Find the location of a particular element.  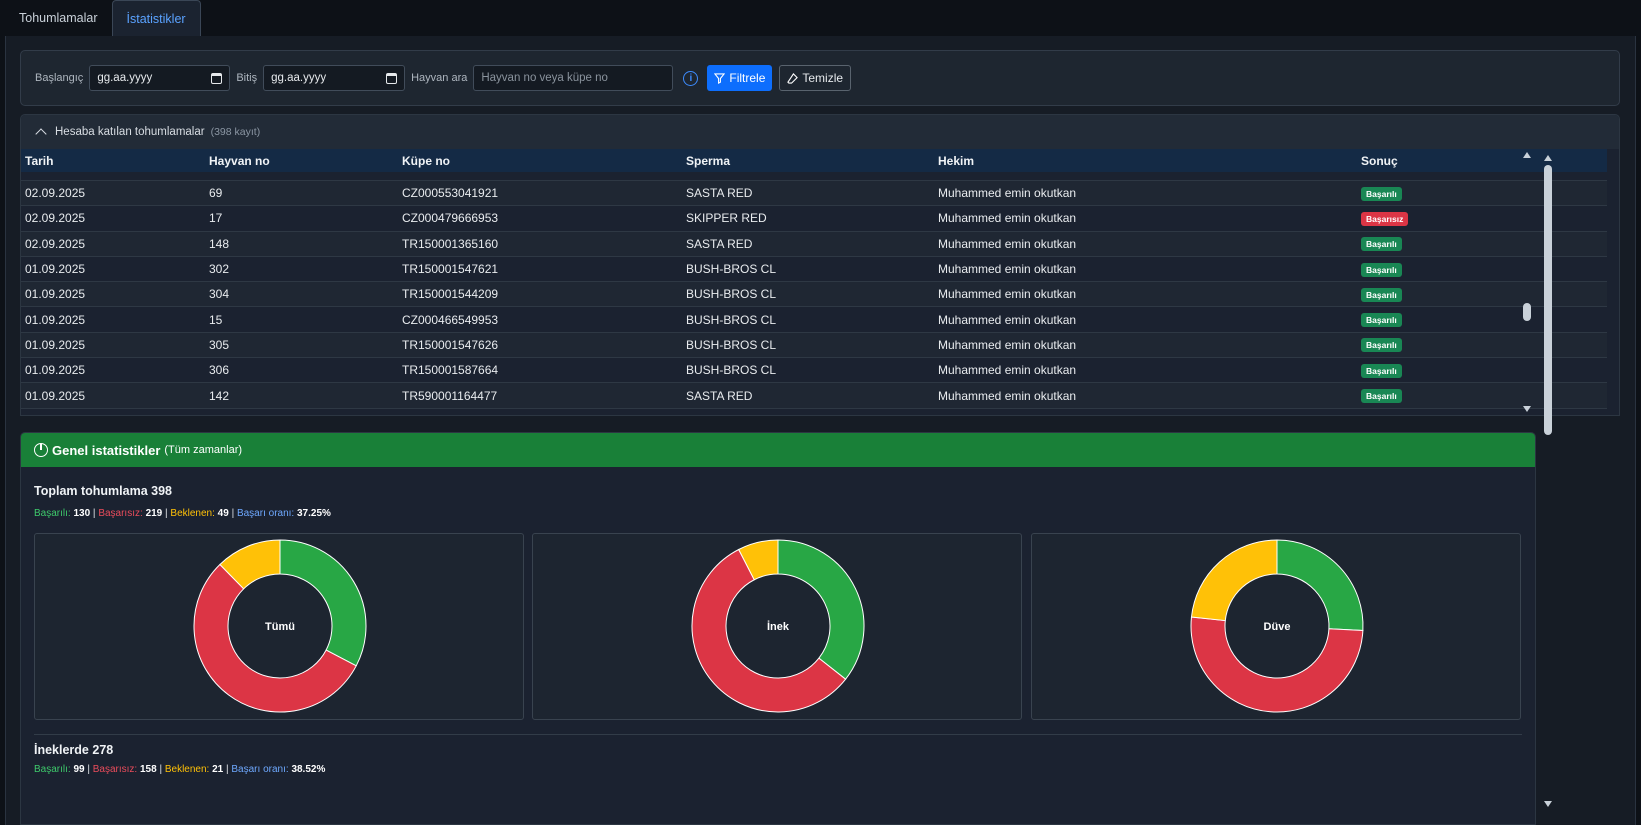

rate-label: Başarı oranı: is located at coordinates (260, 769).